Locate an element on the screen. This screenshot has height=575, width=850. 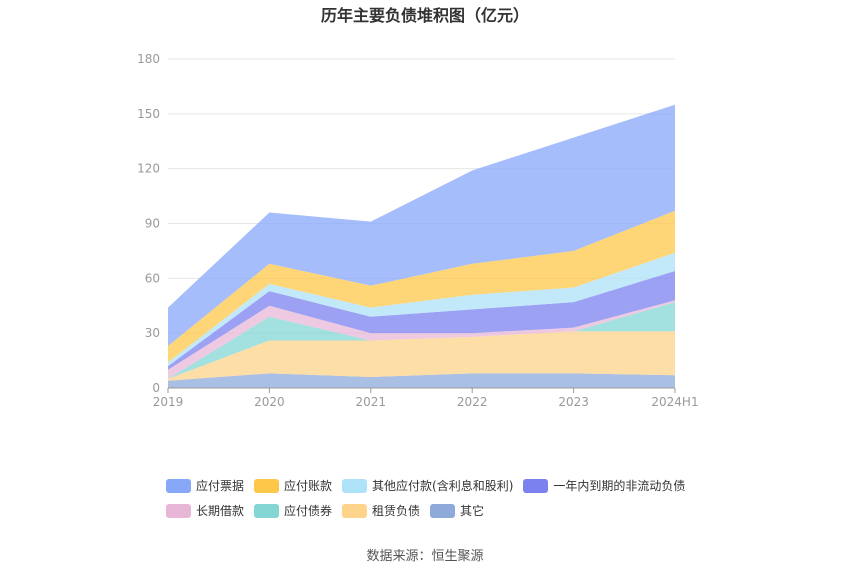
y-tick-label: 180 is located at coordinates (148, 59).